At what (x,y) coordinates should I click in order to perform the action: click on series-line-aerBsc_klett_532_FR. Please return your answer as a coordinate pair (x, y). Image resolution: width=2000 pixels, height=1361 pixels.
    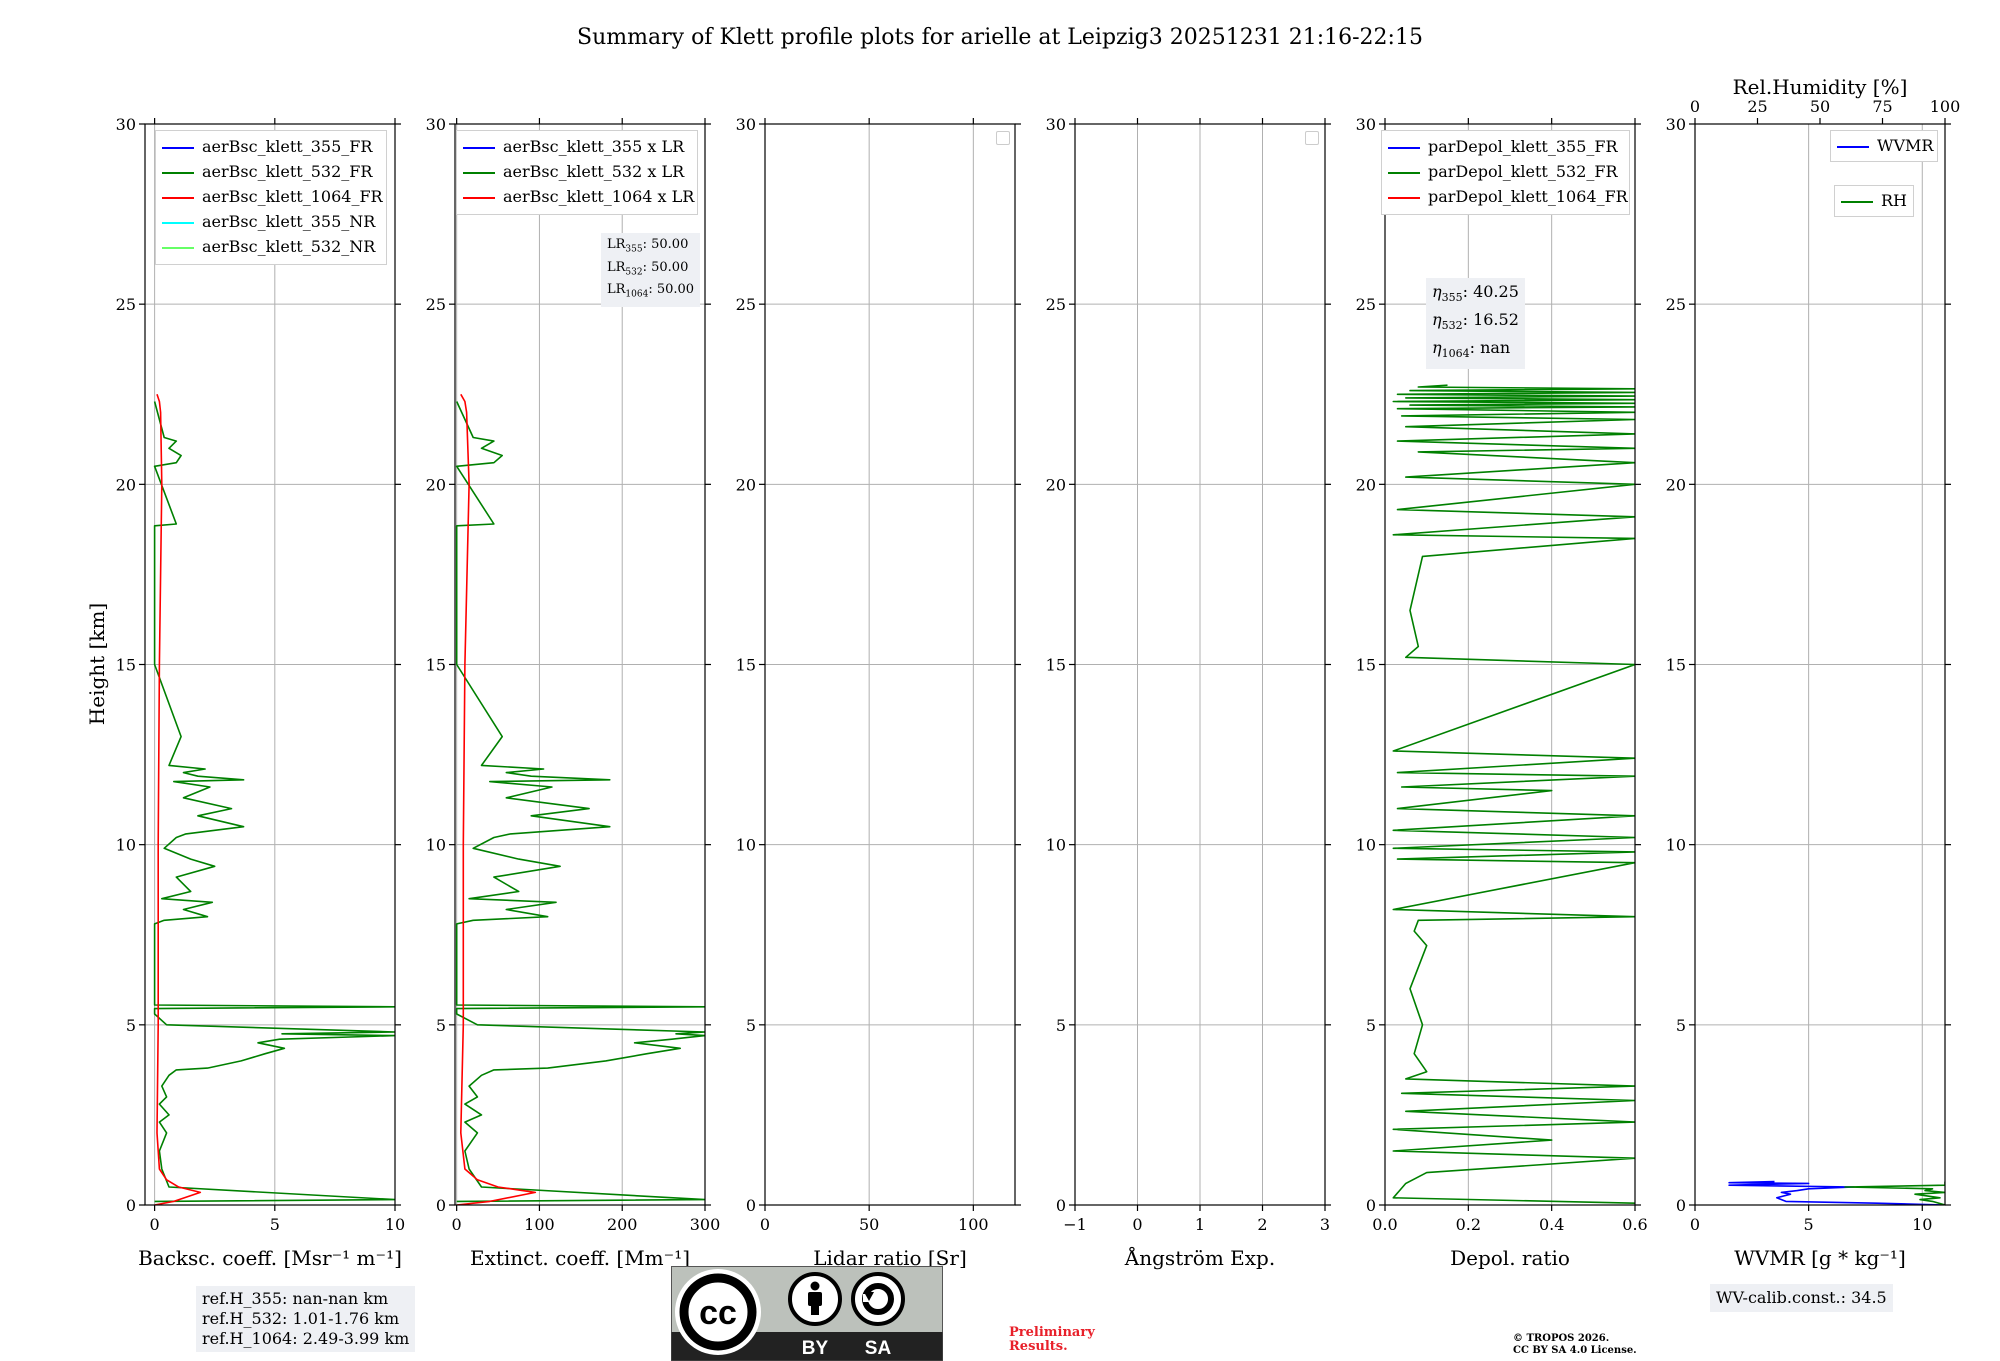
    Looking at the image, I should click on (274, 802).